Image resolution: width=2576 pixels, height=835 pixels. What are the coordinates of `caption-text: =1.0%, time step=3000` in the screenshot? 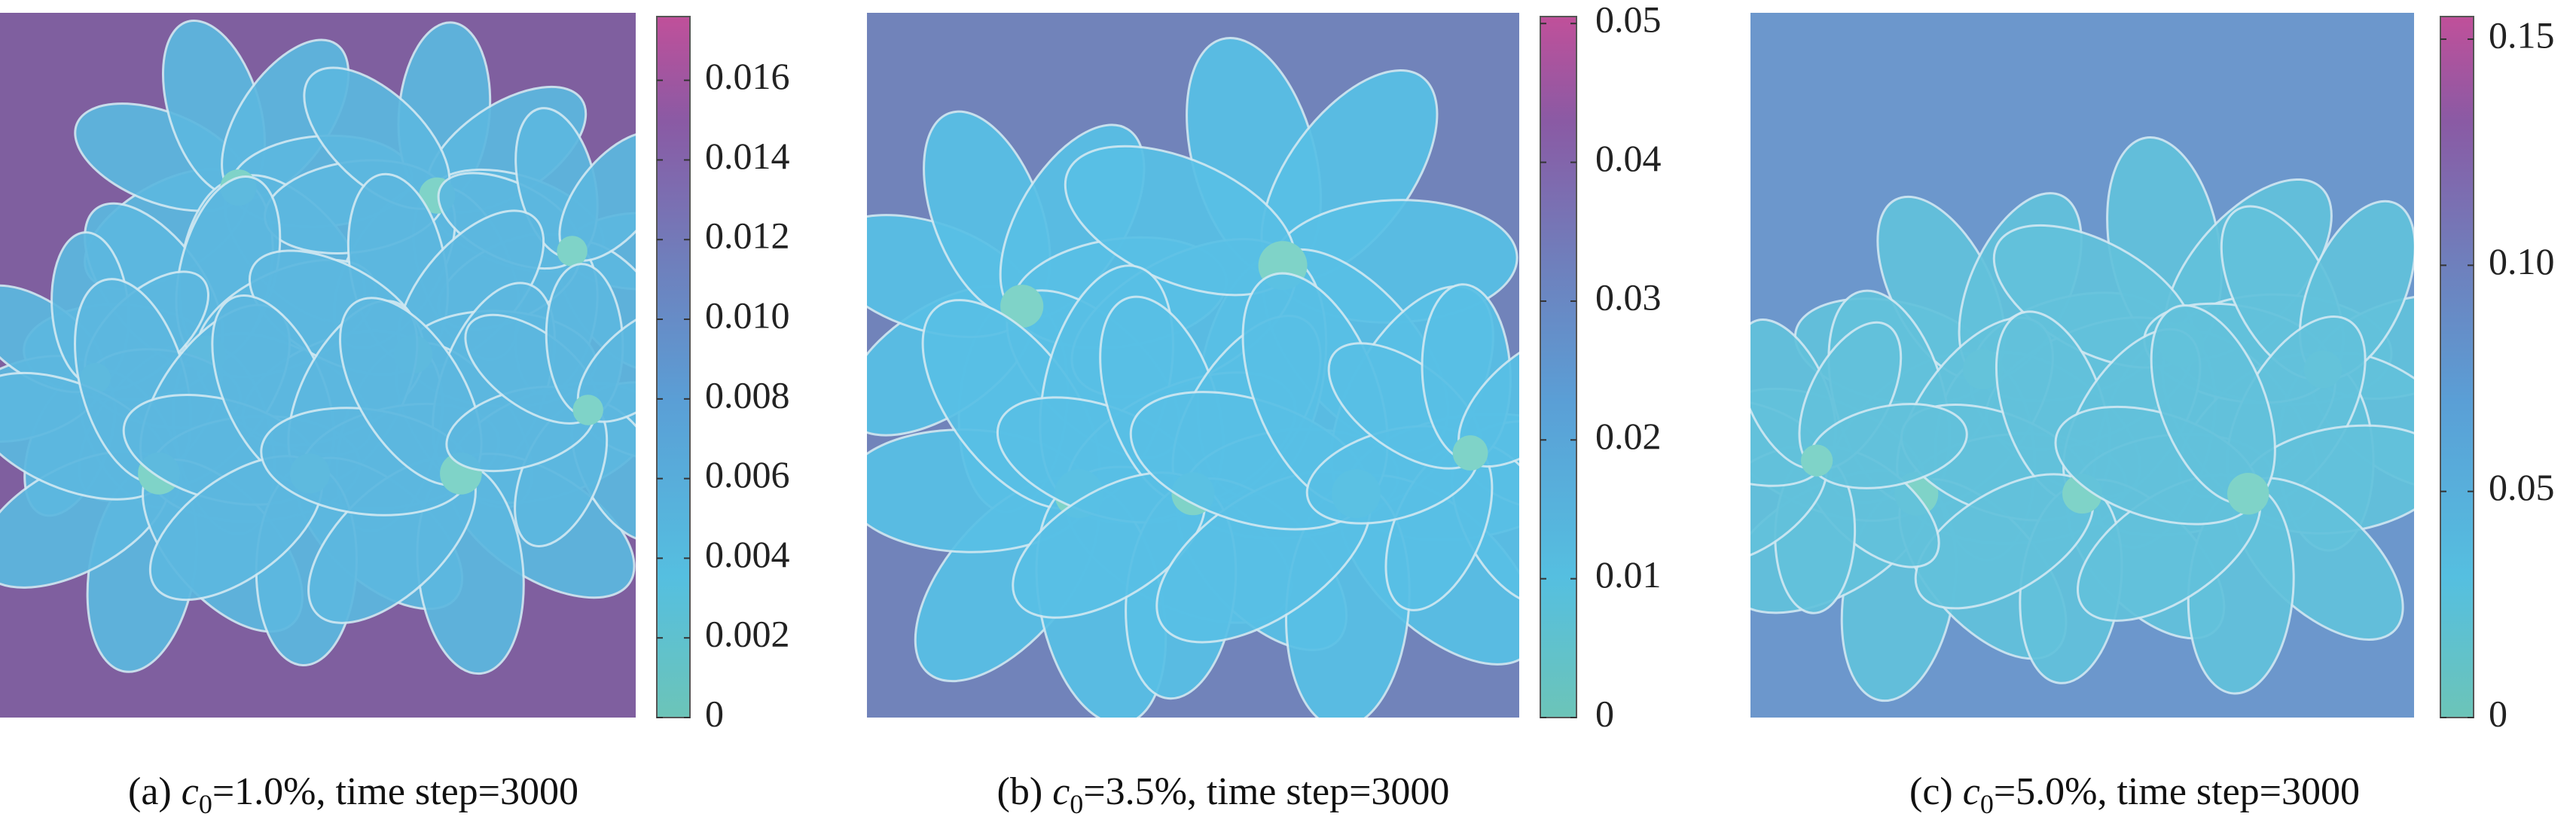 It's located at (395, 791).